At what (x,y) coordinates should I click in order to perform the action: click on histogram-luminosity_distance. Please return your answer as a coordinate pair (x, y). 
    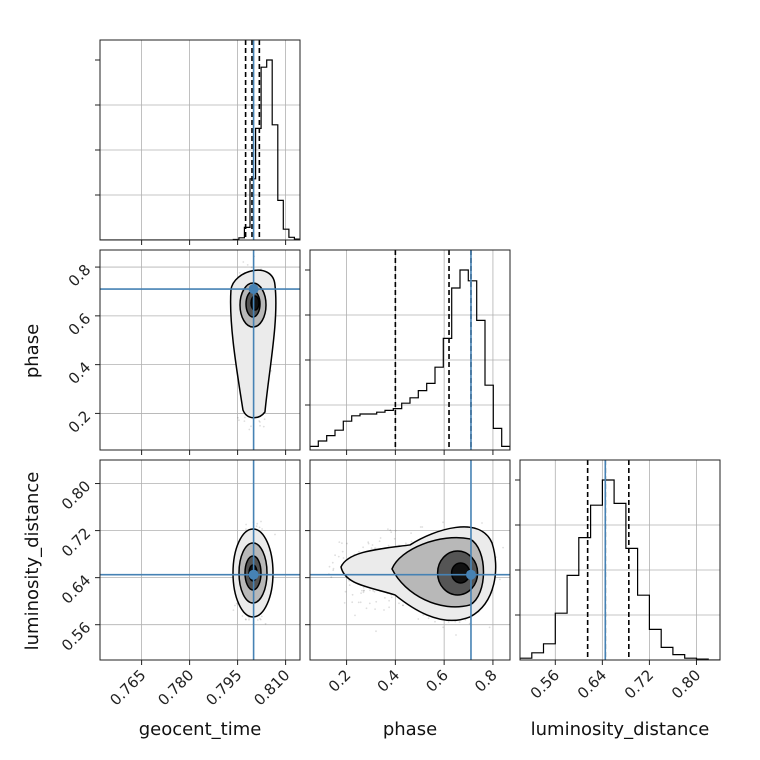
    Looking at the image, I should click on (620, 569).